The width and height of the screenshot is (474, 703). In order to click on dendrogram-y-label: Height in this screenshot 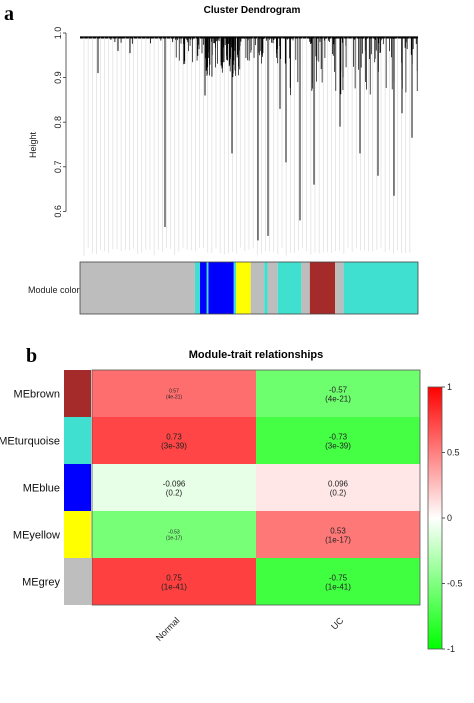, I will do `click(33, 144)`.